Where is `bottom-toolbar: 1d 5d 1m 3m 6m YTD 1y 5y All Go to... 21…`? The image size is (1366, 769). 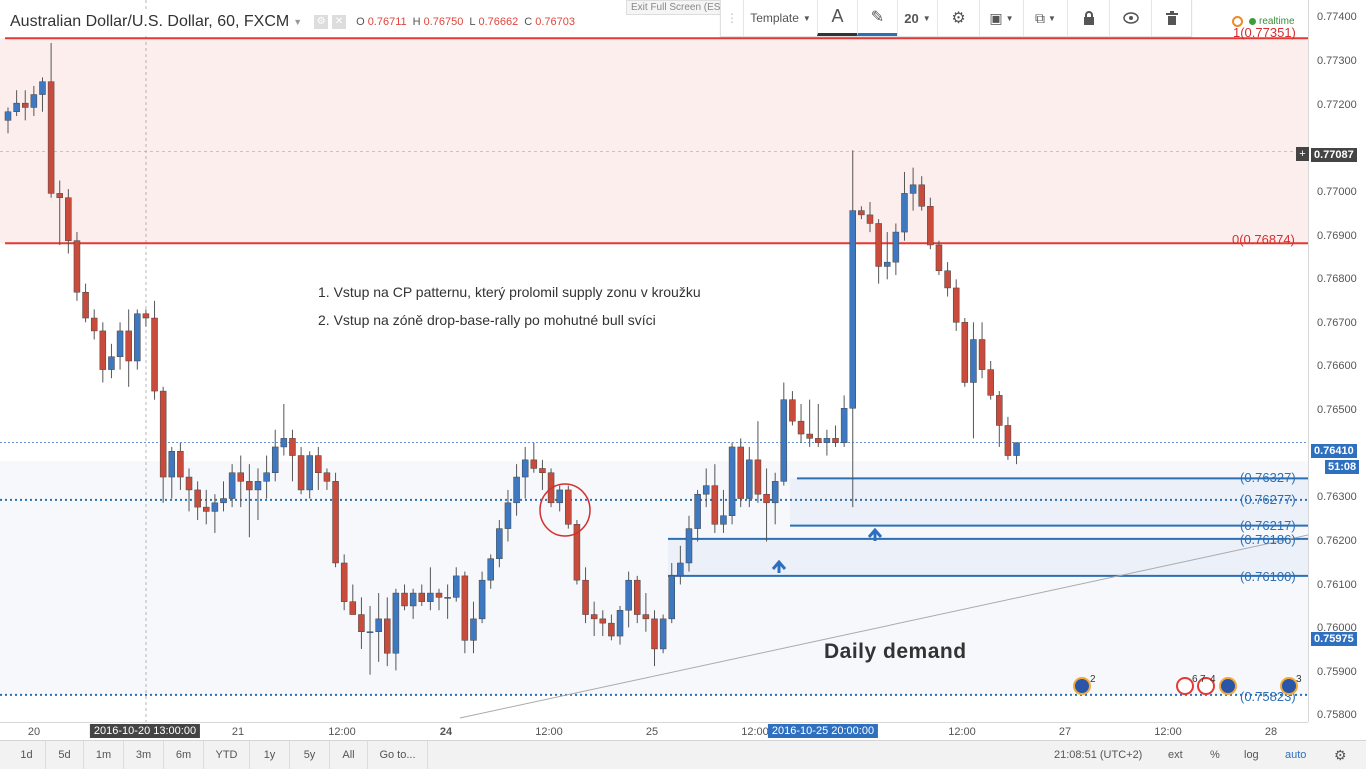
bottom-toolbar: 1d 5d 1m 3m 6m YTD 1y 5y All Go to... 21… is located at coordinates (683, 754).